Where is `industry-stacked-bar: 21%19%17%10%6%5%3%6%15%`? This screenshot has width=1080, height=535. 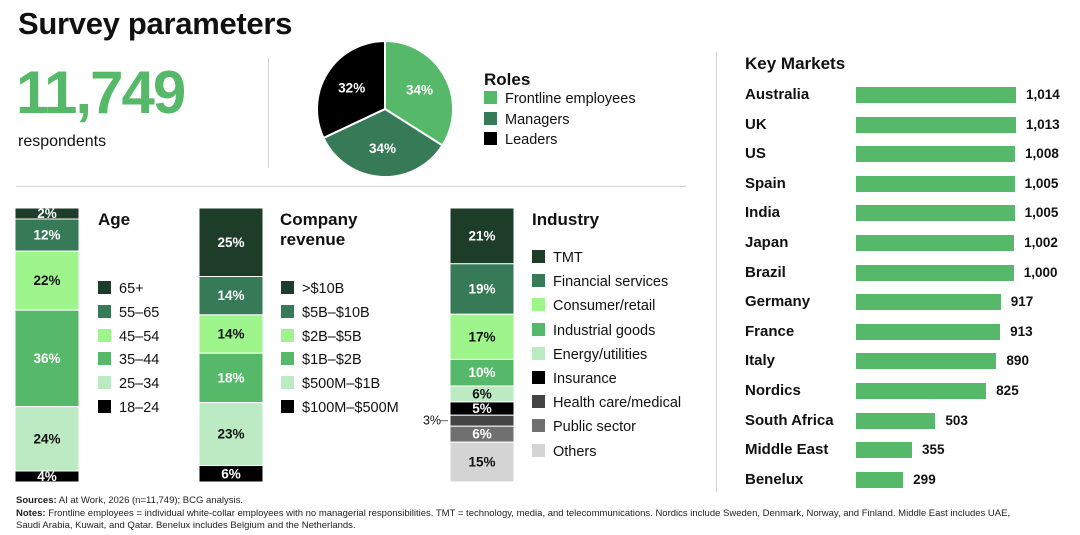
industry-stacked-bar: 21%19%17%10%6%5%3%6%15% is located at coordinates (469, 345).